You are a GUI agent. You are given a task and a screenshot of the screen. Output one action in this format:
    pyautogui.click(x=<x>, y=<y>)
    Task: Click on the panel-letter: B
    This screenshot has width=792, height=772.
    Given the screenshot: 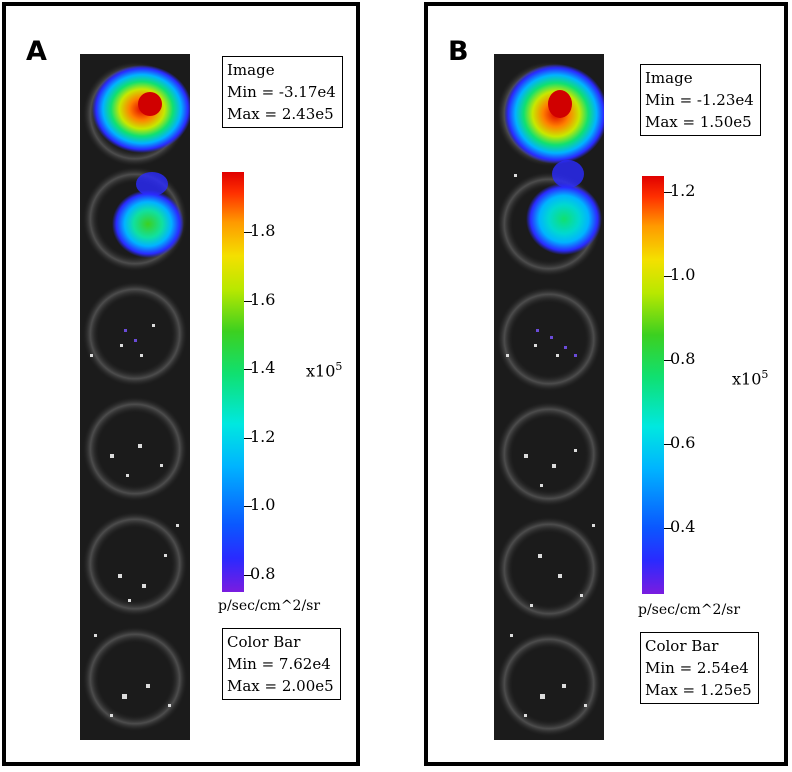 What is the action you would take?
    pyautogui.click(x=458, y=51)
    